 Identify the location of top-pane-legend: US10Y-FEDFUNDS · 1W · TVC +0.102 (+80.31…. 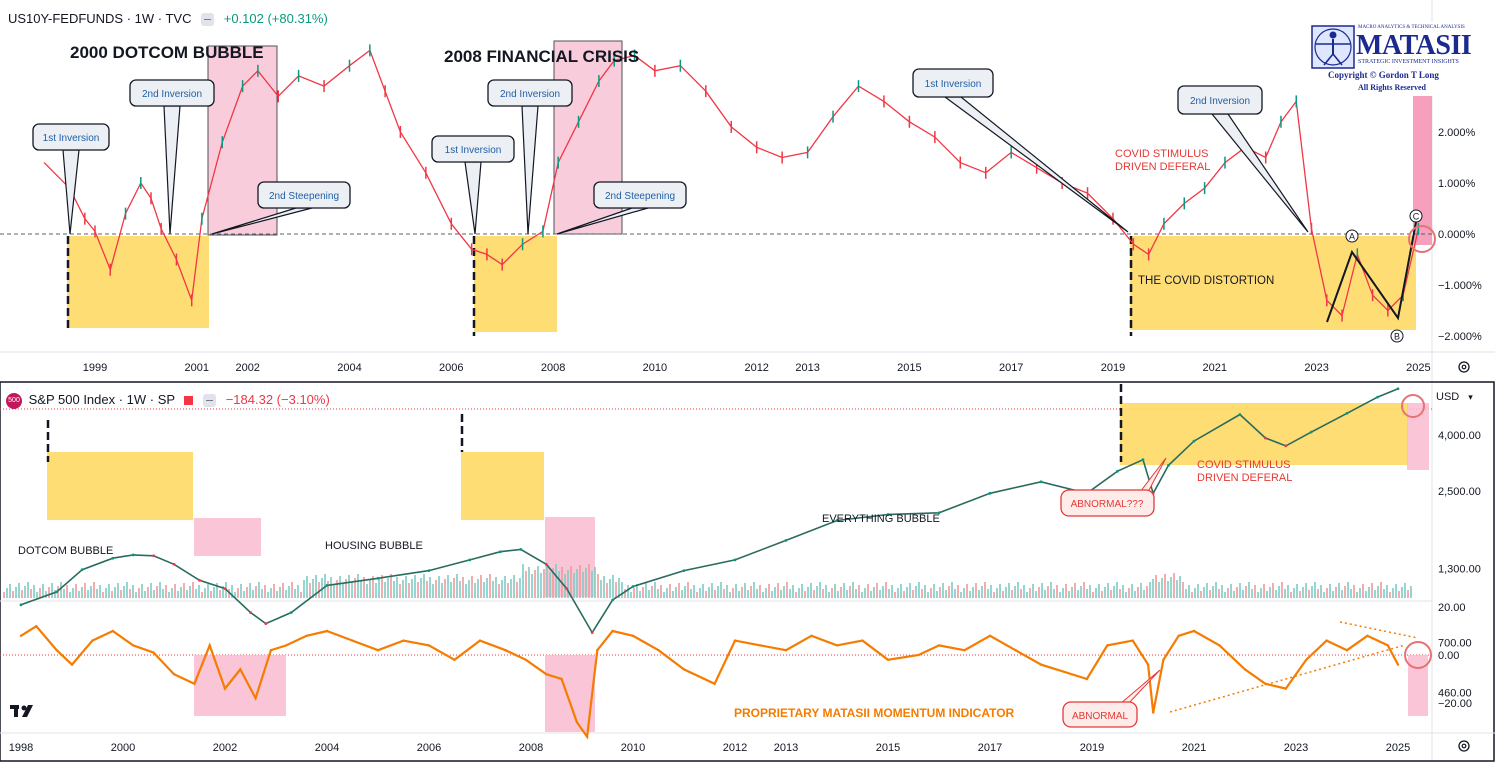
(168, 19).